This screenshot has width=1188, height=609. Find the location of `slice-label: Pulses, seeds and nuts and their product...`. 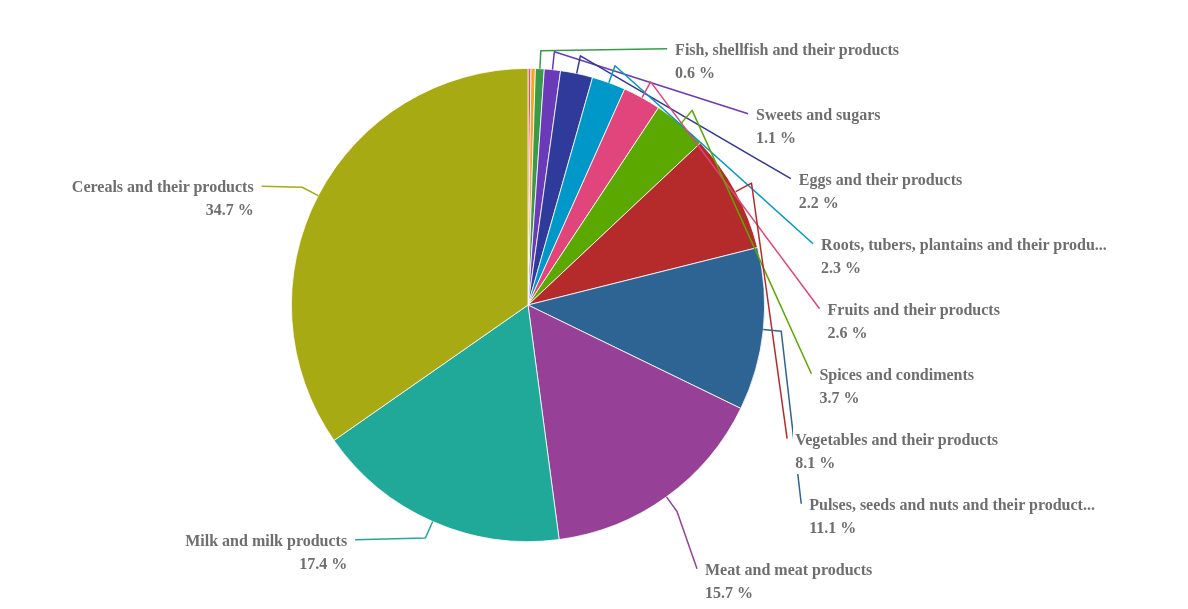

slice-label: Pulses, seeds and nuts and their product... is located at coordinates (952, 505).